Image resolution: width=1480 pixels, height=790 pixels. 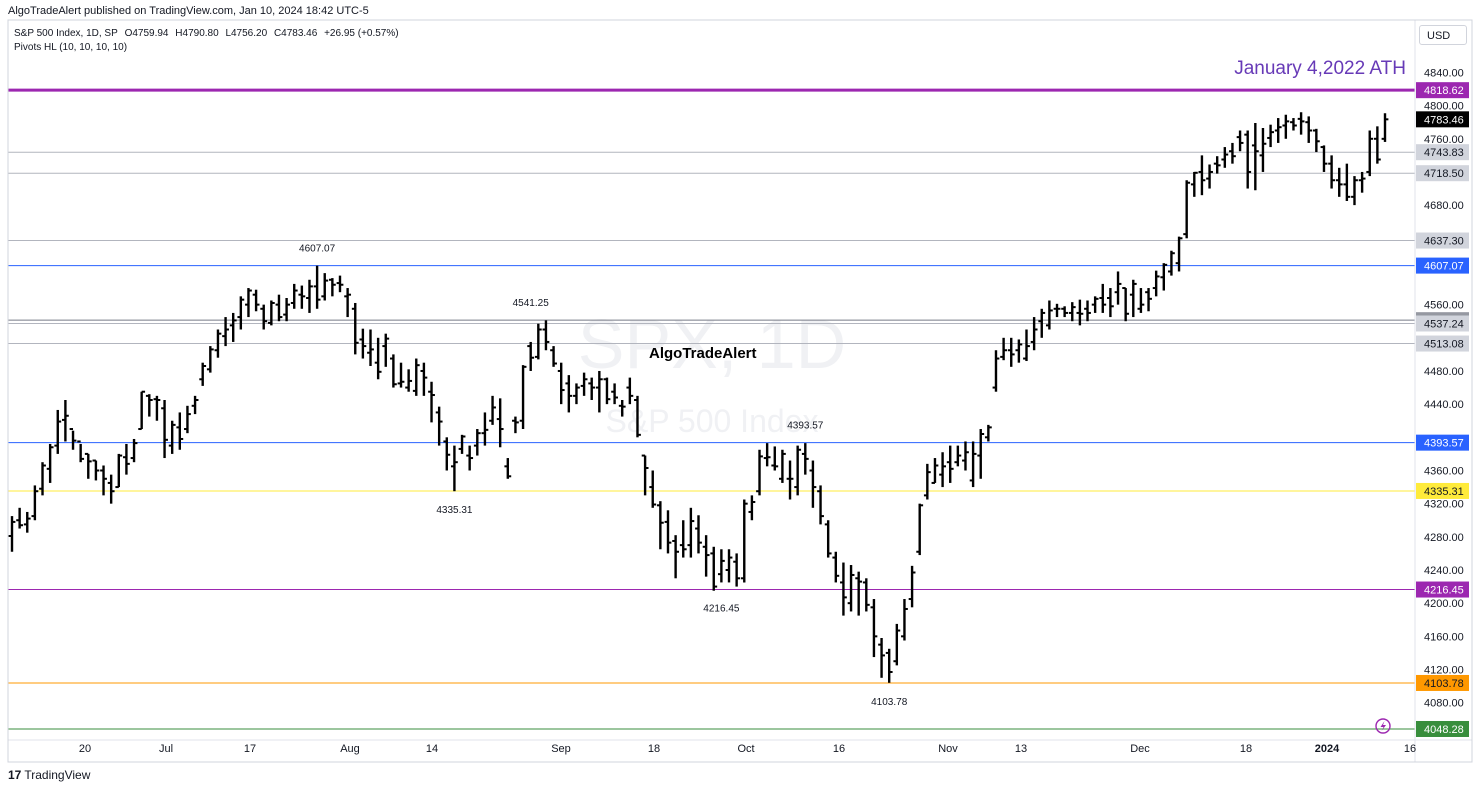 I want to click on x-tick-label: Jul, so click(x=166, y=749).